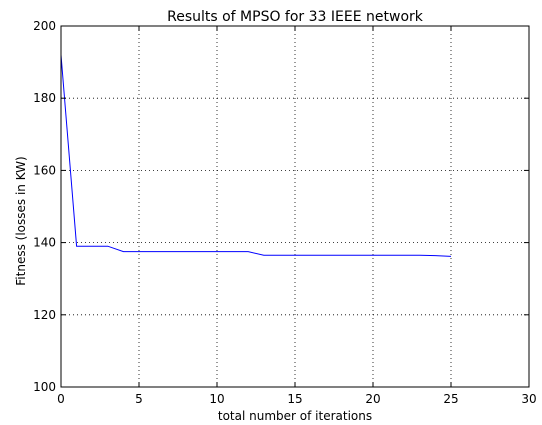  I want to click on x-tick-label: 30, so click(528, 399).